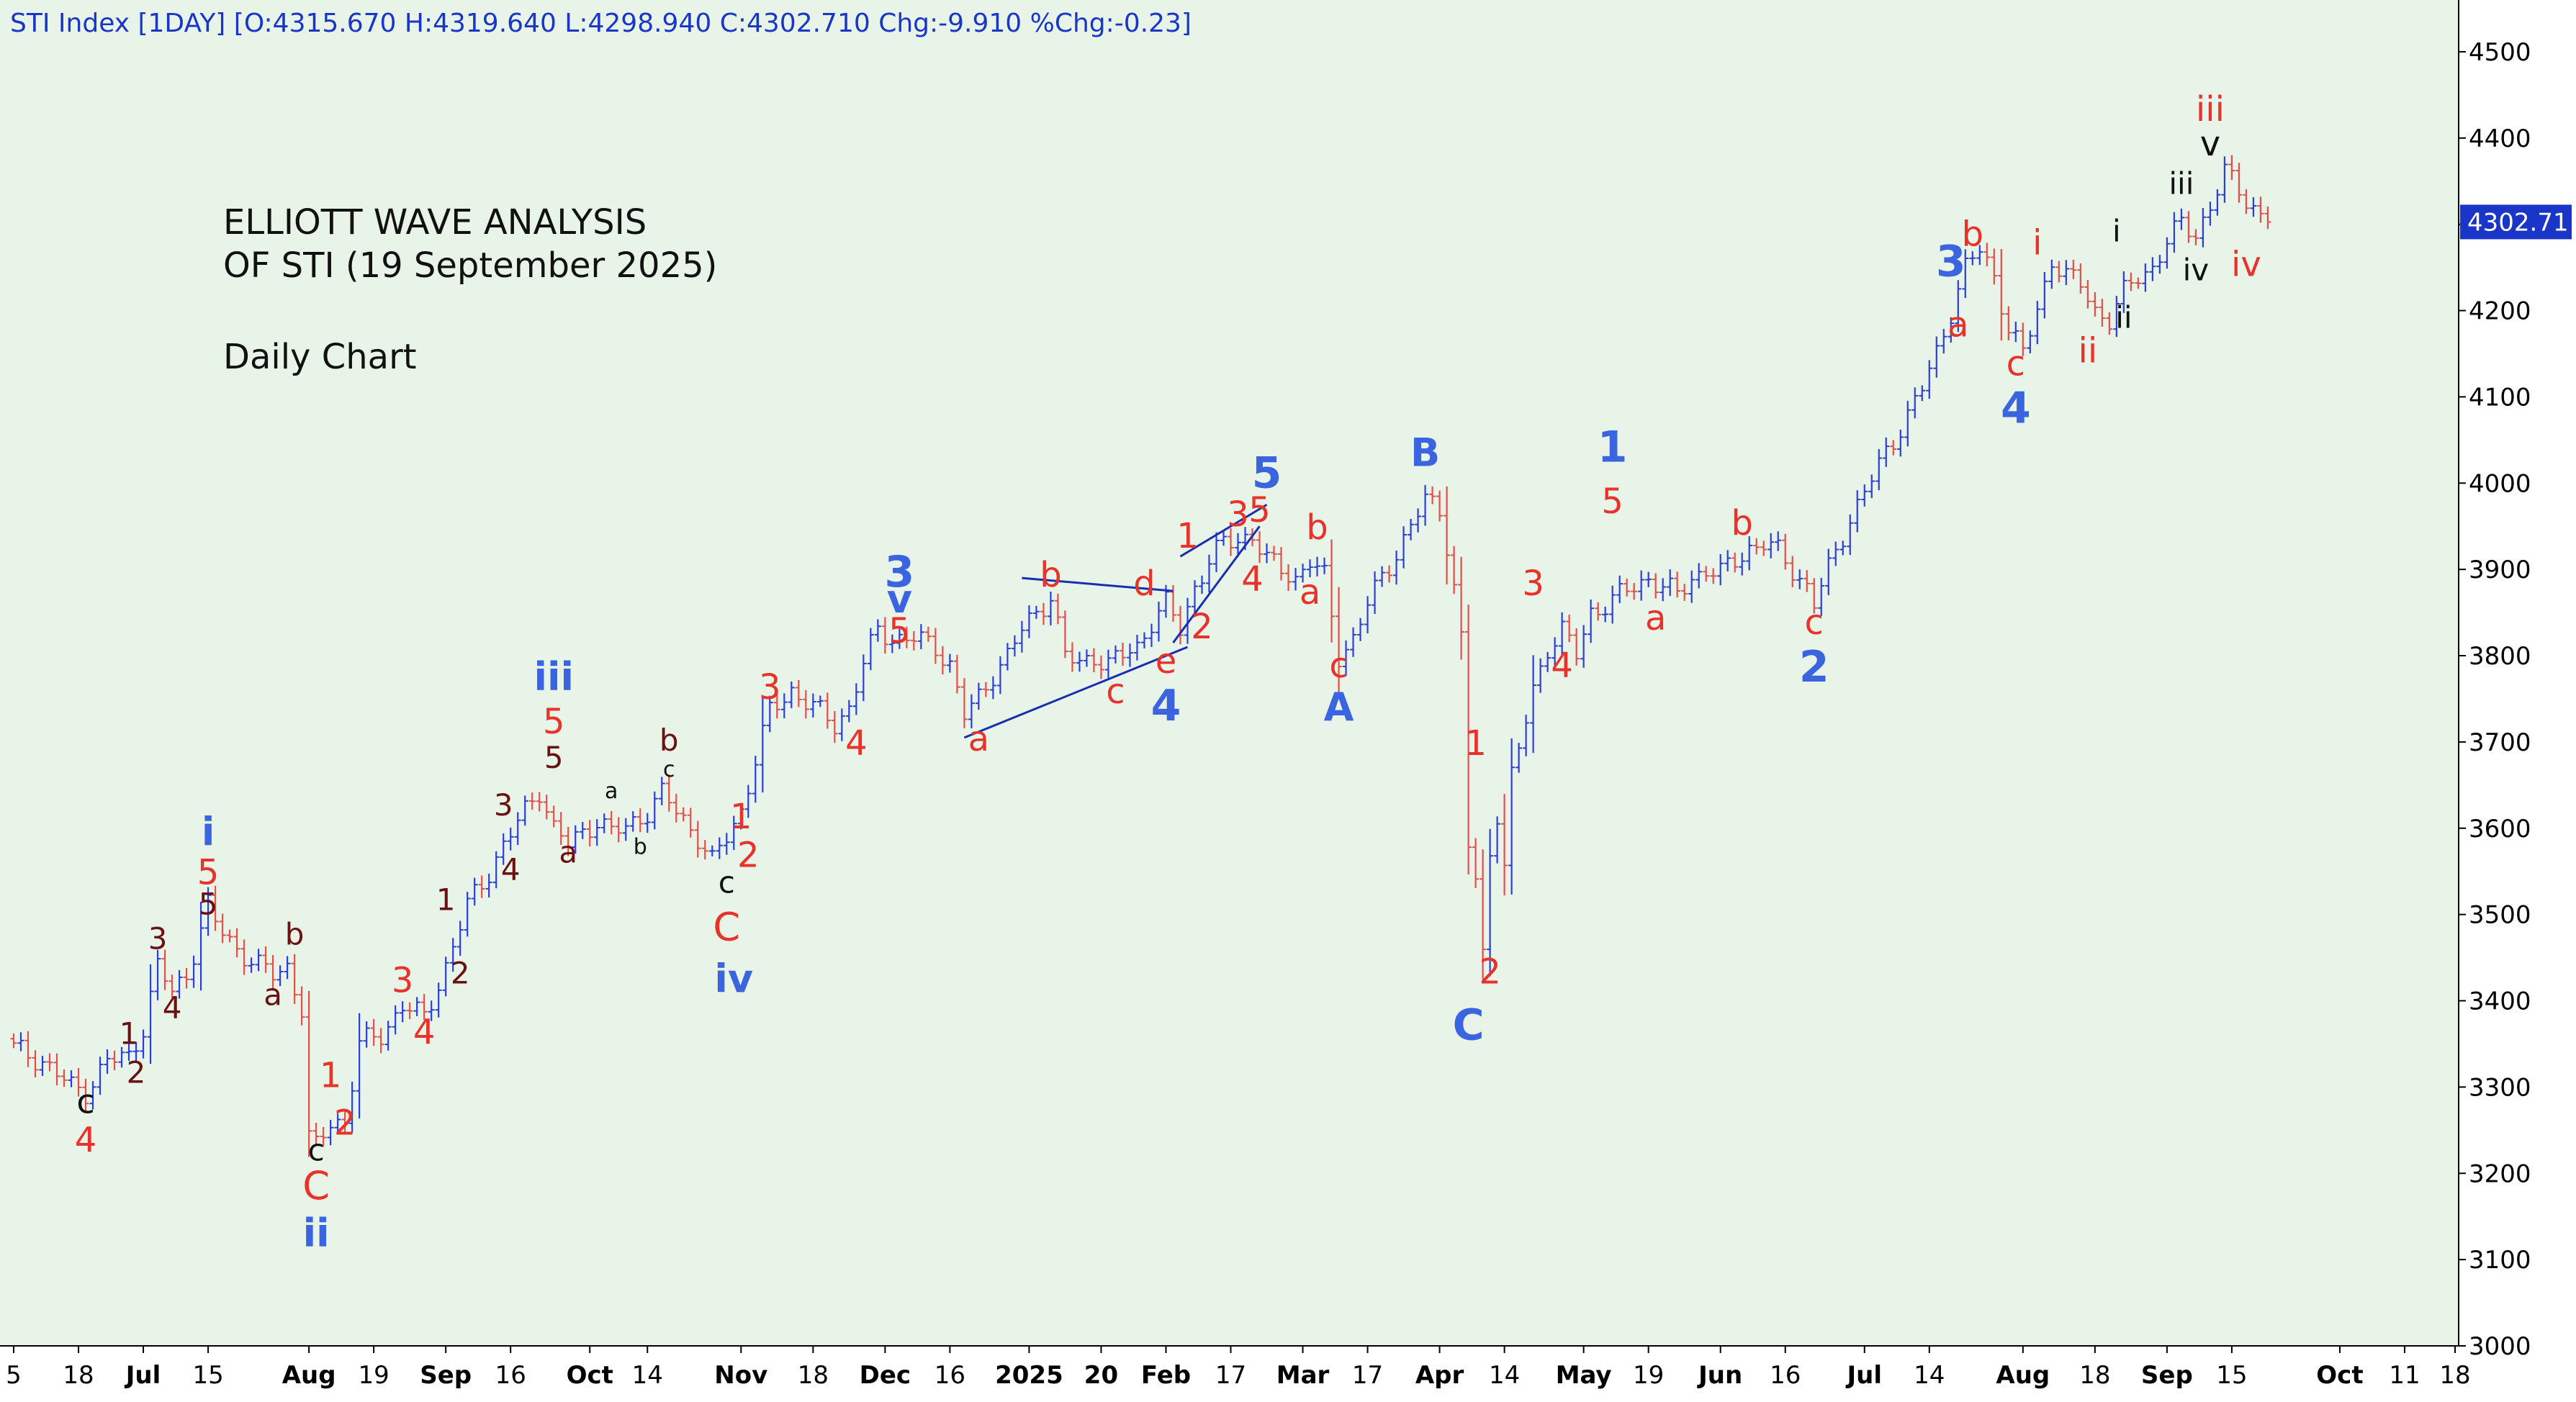 The width and height of the screenshot is (2576, 1402). What do you see at coordinates (726, 927) in the screenshot?
I see `wave-label: C` at bounding box center [726, 927].